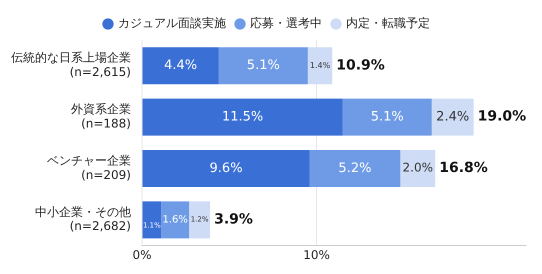 Image resolution: width=542 pixels, height=274 pixels. Describe the element at coordinates (142, 255) in the screenshot. I see `x-tick-label: 0%` at that location.